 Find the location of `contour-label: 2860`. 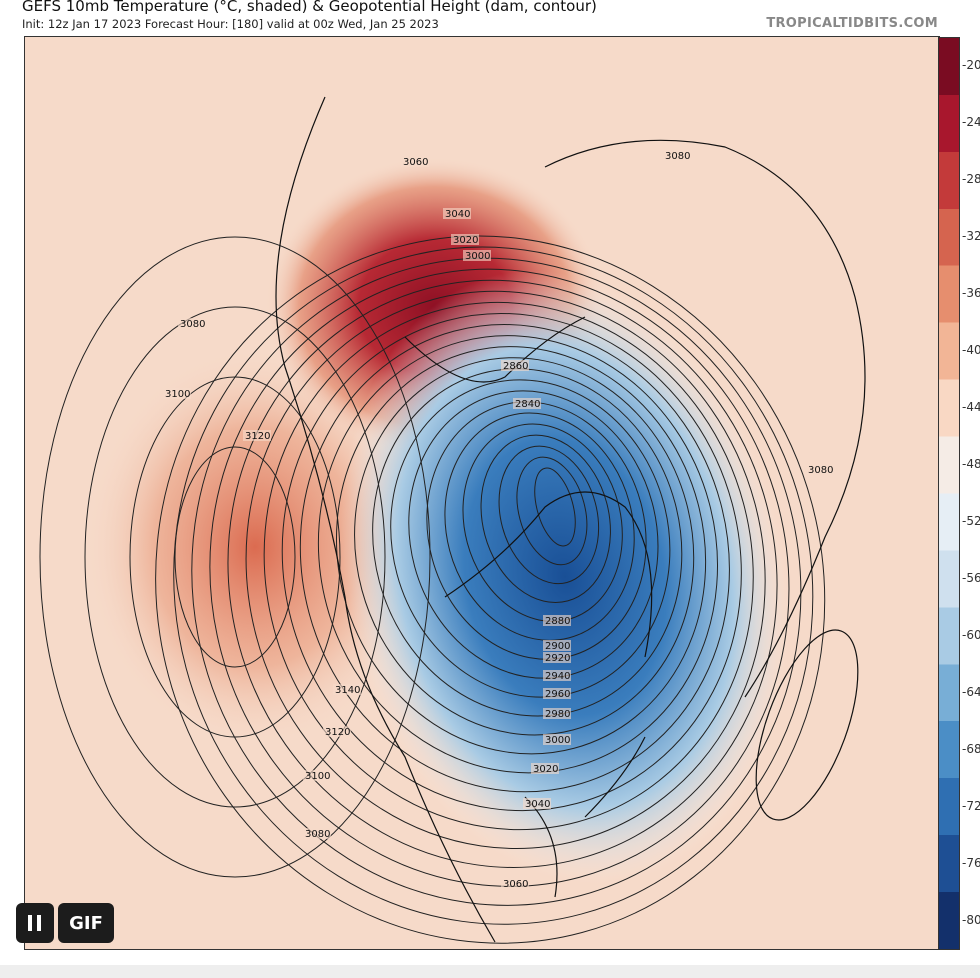

contour-label: 2860 is located at coordinates (515, 366).